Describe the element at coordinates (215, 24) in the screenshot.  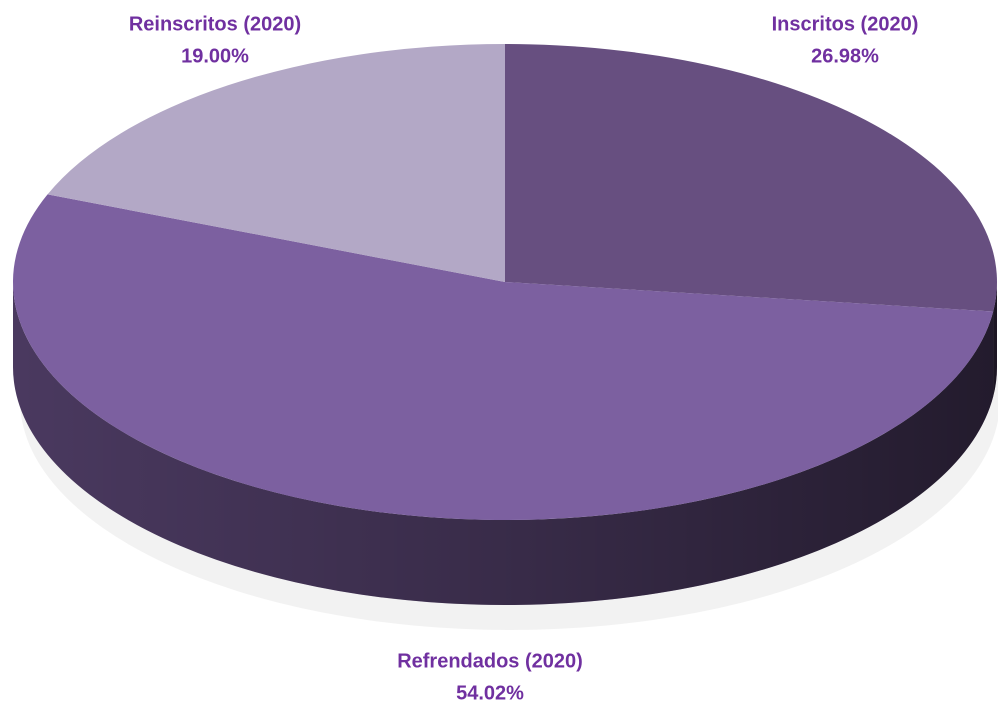
I see `data-label-name: Reinscritos (2020)` at that location.